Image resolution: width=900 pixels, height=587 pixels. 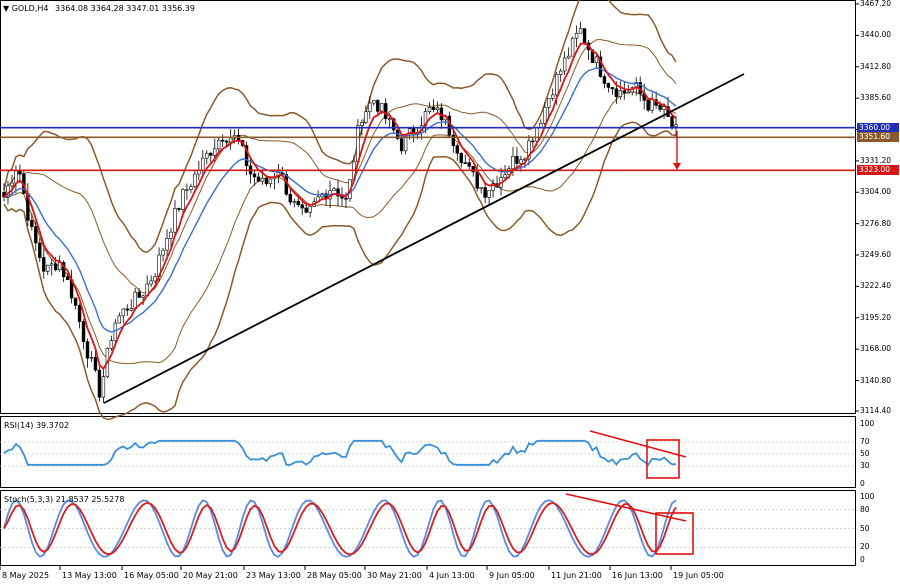 I want to click on time-axis-label: 30 May 21:00, so click(x=394, y=575).